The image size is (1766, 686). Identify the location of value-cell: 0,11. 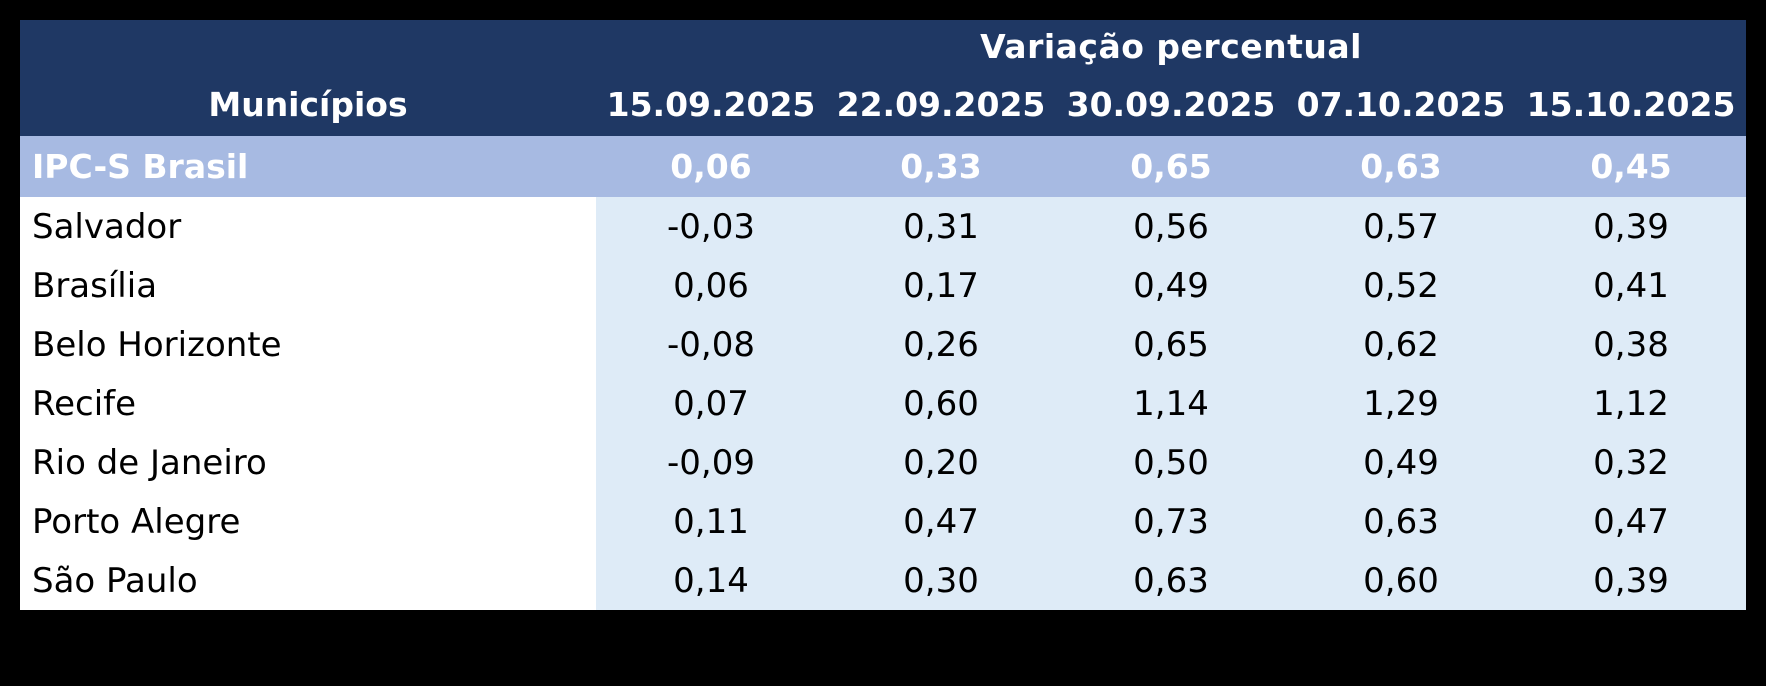
(711, 521).